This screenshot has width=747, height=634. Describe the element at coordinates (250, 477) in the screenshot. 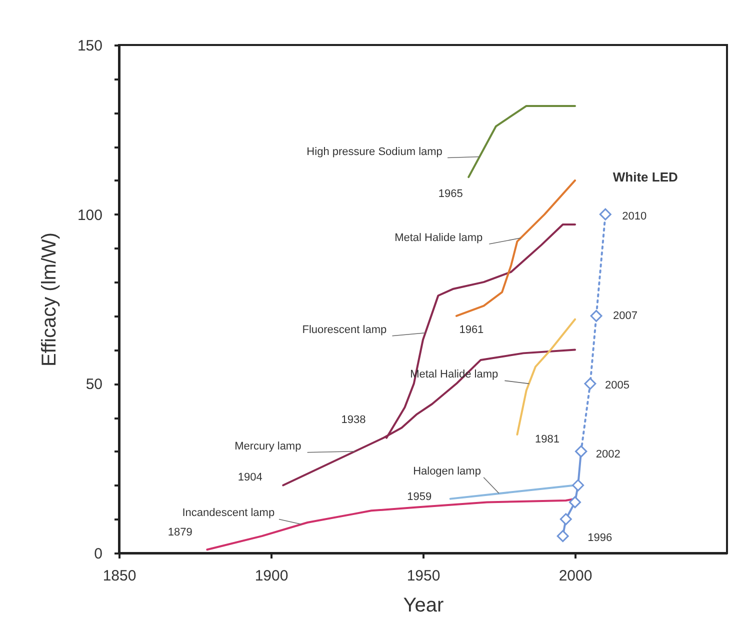

I see `annotation: 1904` at that location.